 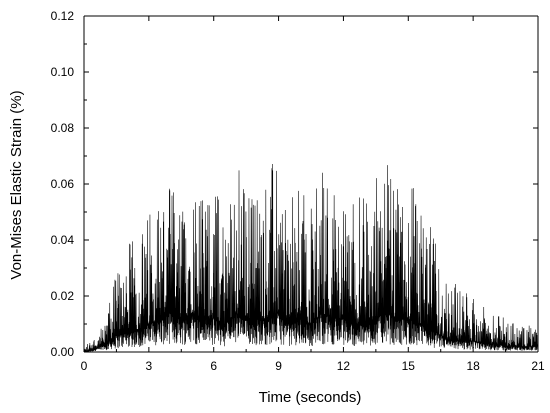 What do you see at coordinates (278, 366) in the screenshot?
I see `x-tick-label: 9` at bounding box center [278, 366].